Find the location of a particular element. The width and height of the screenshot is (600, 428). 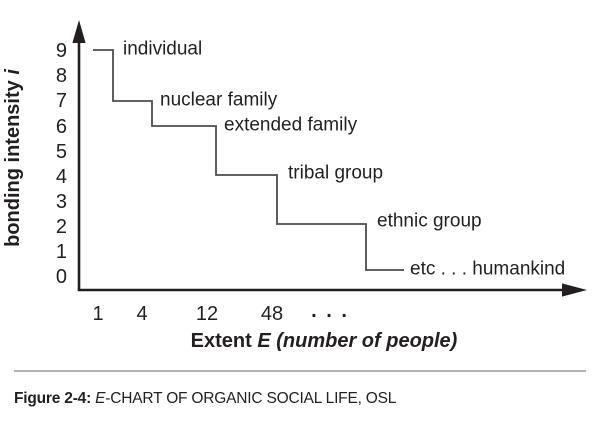

y-tick-label-9: 9 is located at coordinates (61, 51).